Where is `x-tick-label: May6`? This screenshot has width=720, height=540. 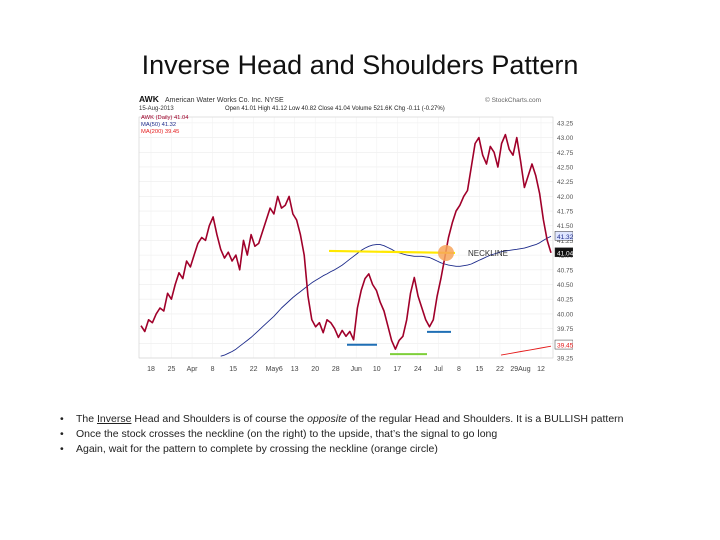
x-tick-label: May6 is located at coordinates (274, 369).